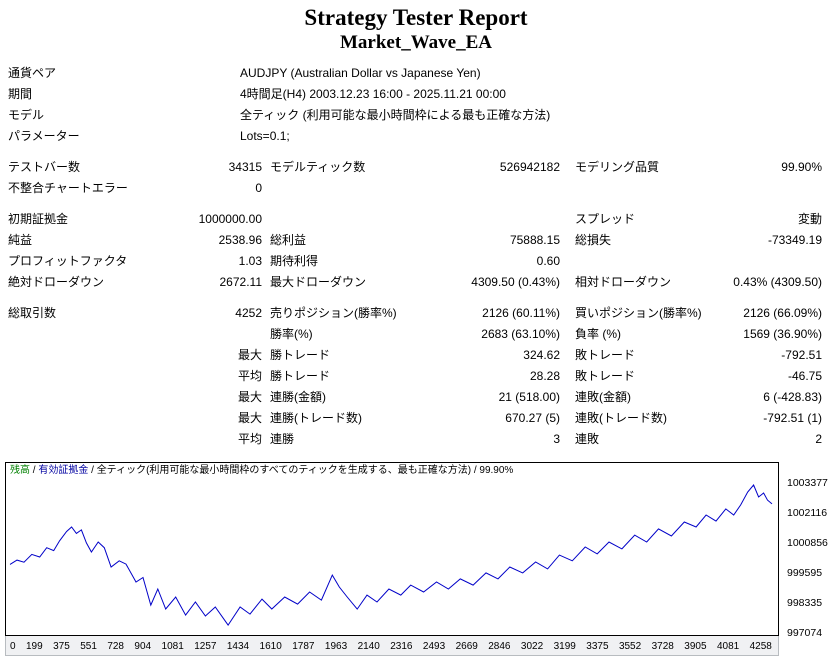 This screenshot has height=664, width=832. Describe the element at coordinates (420, 397) in the screenshot. I see `stat-row: 最大 連勝(金額) 21 (518.00) 連敗(金額) 6 (-428.83)` at that location.